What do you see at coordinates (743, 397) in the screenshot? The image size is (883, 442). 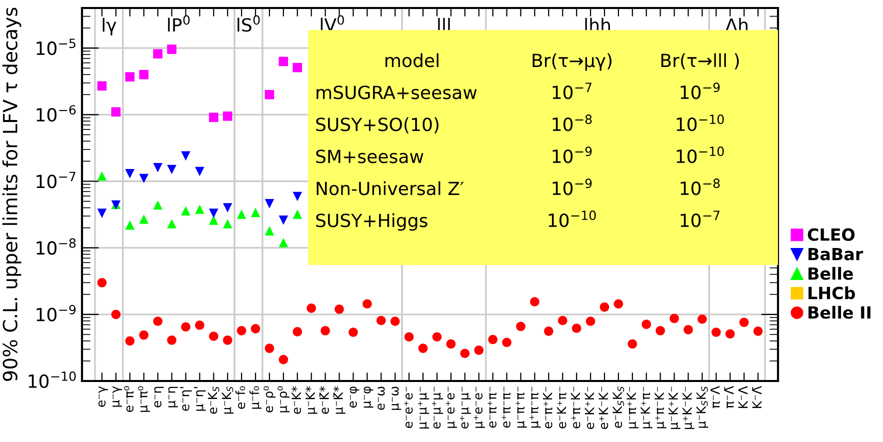 I see `x-tick-label: K⁻Λ` at bounding box center [743, 397].